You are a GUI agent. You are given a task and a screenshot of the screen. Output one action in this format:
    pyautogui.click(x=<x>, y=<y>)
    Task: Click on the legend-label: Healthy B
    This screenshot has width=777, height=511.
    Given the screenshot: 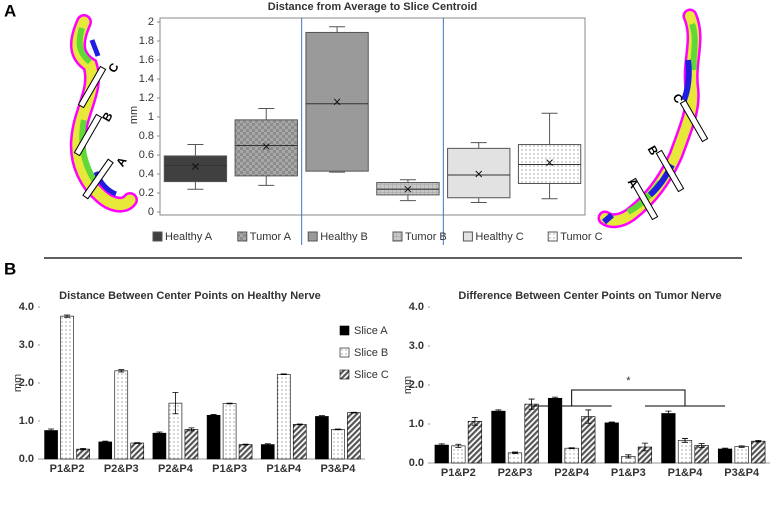 What is the action you would take?
    pyautogui.click(x=344, y=237)
    